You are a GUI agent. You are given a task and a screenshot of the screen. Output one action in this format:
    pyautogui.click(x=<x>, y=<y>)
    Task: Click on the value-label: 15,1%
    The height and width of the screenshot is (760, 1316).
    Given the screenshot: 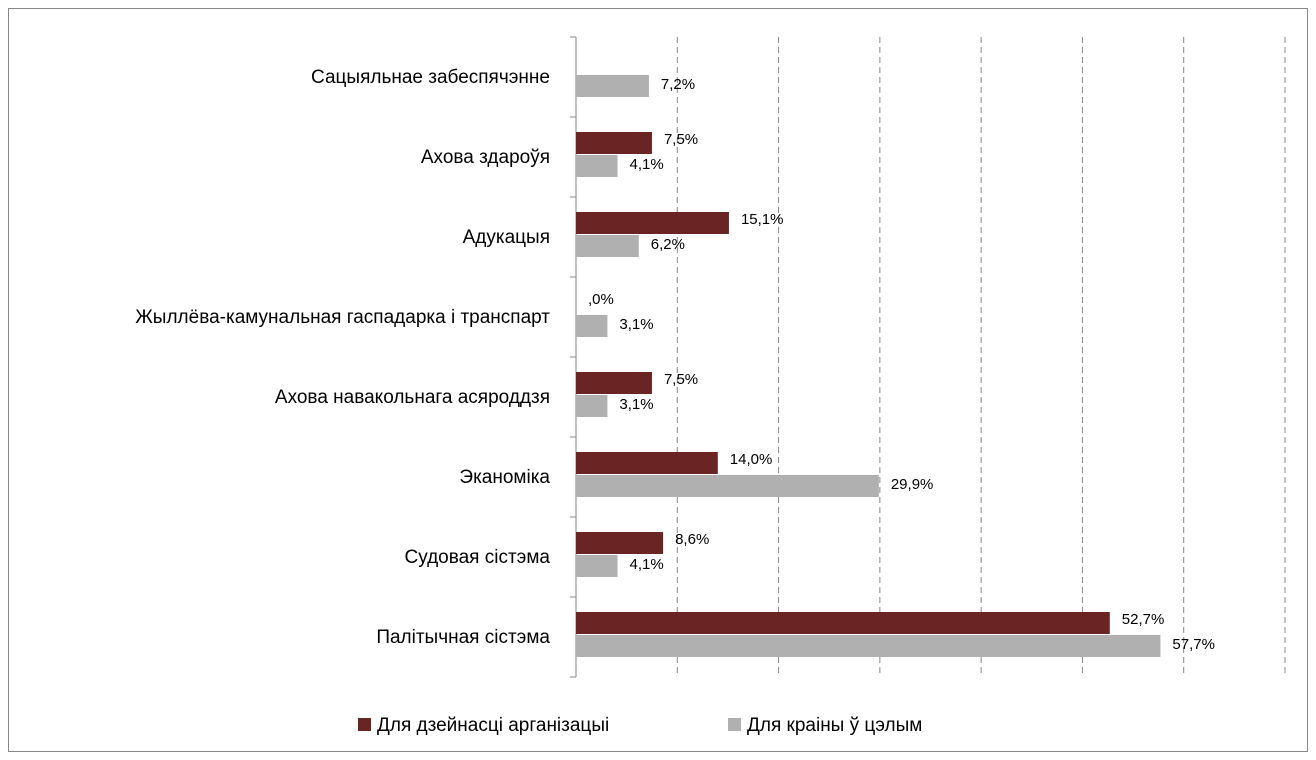 What is the action you would take?
    pyautogui.click(x=762, y=219)
    